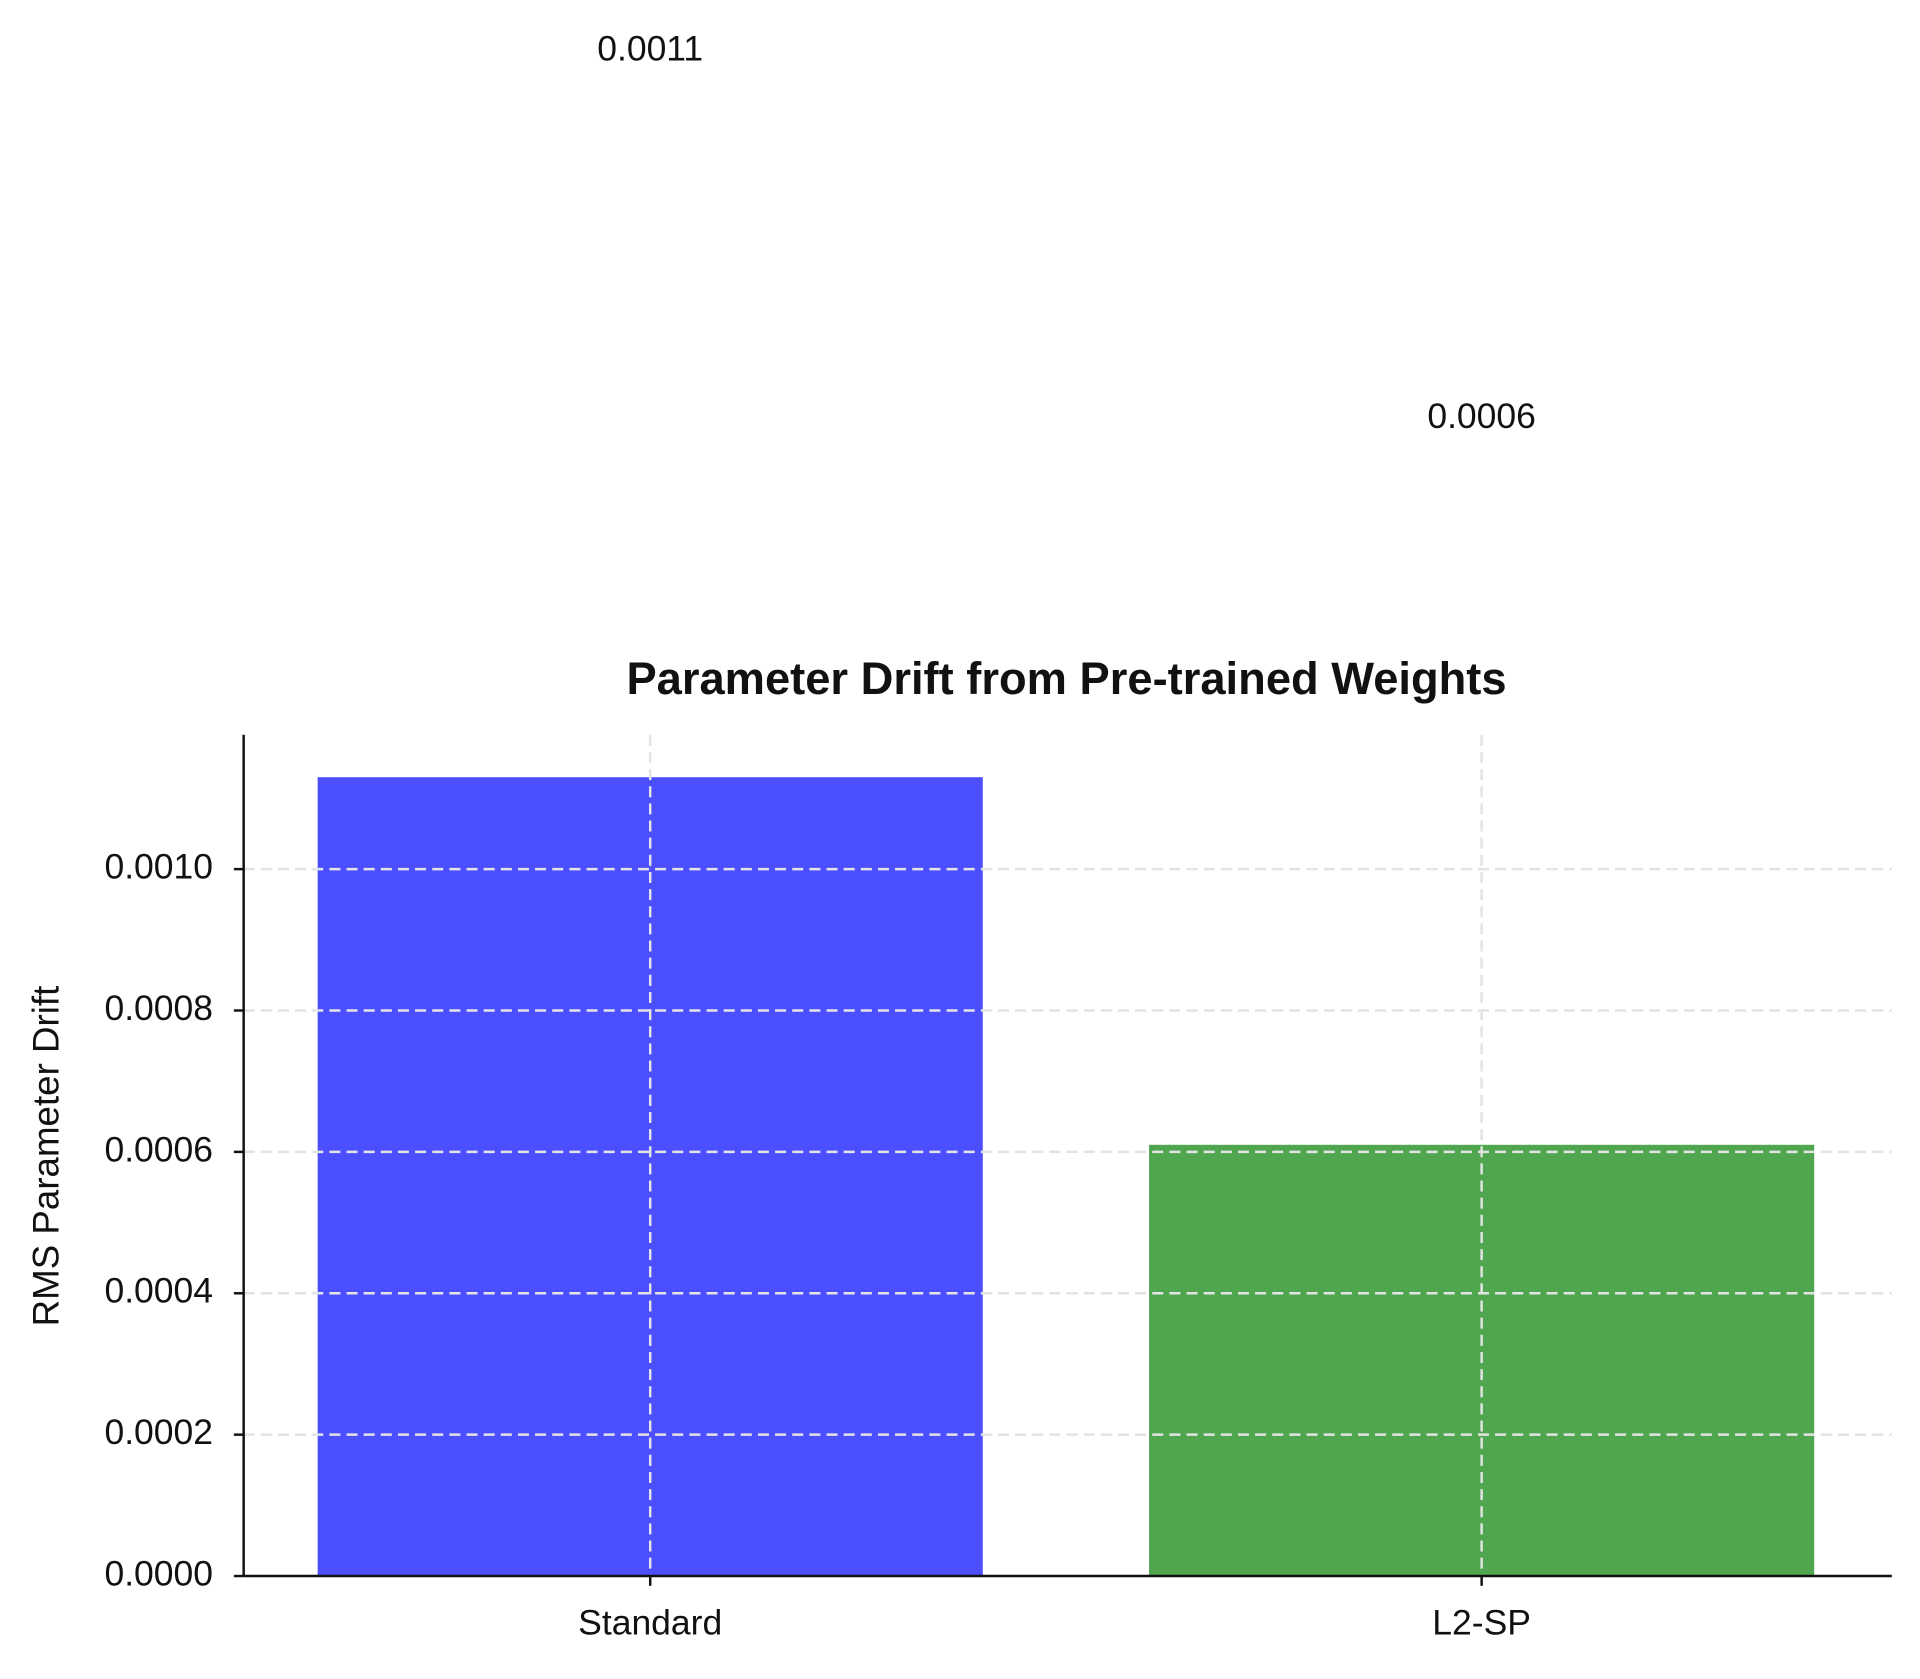 The height and width of the screenshot is (1679, 1920). I want to click on y-tick-label: 0.0010, so click(158, 866).